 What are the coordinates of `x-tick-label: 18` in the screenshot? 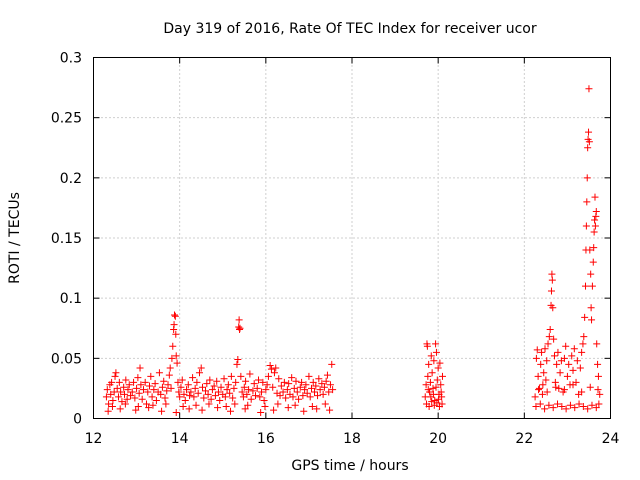 It's located at (352, 439).